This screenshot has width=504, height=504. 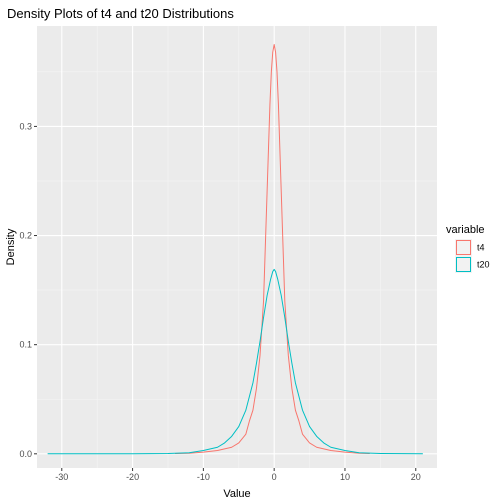 I want to click on y-tick-label: 0.1, so click(x=25, y=345).